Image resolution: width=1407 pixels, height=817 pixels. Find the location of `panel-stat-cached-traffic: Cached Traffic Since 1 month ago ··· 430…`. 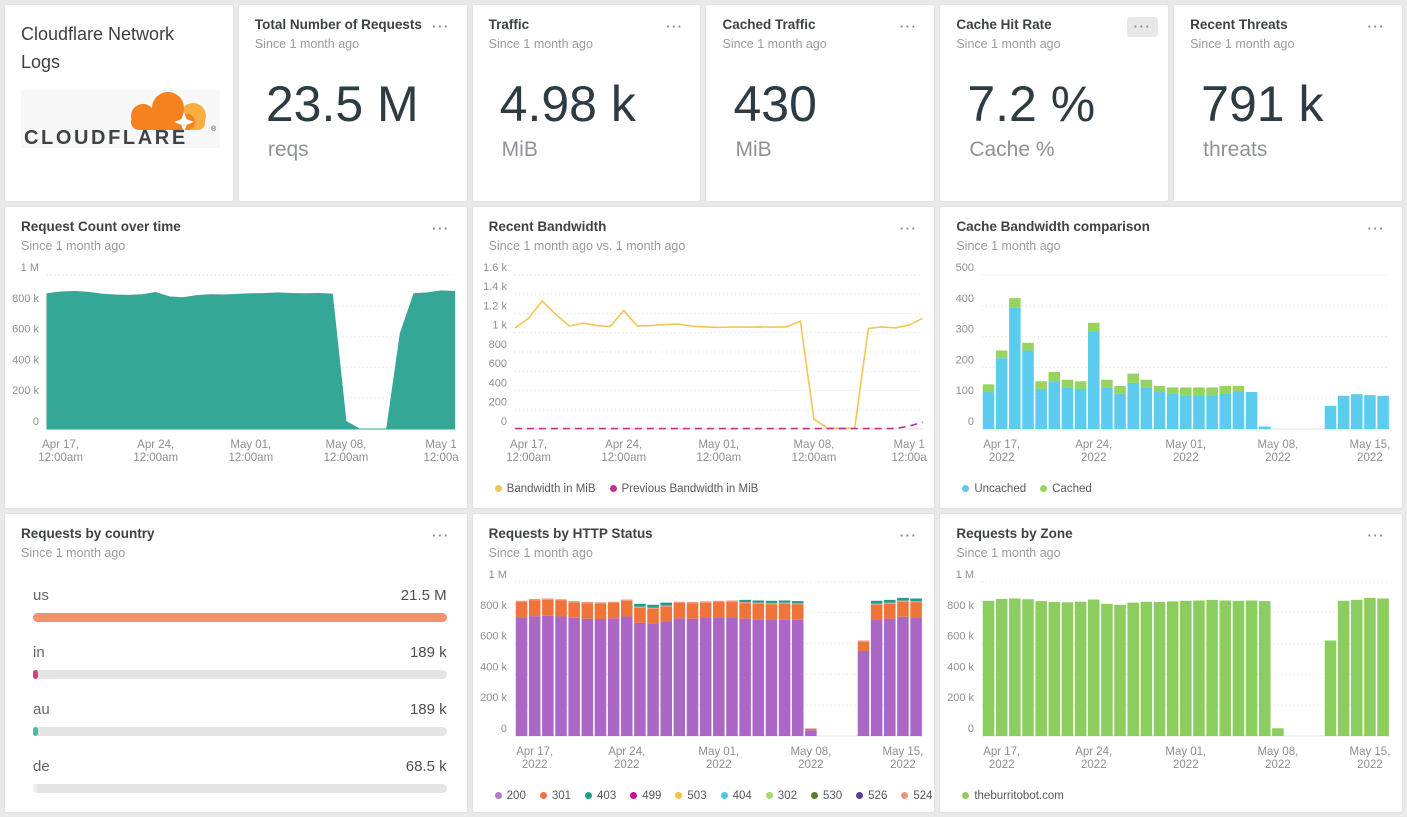

panel-stat-cached-traffic: Cached Traffic Since 1 month ago ··· 430… is located at coordinates (820, 103).